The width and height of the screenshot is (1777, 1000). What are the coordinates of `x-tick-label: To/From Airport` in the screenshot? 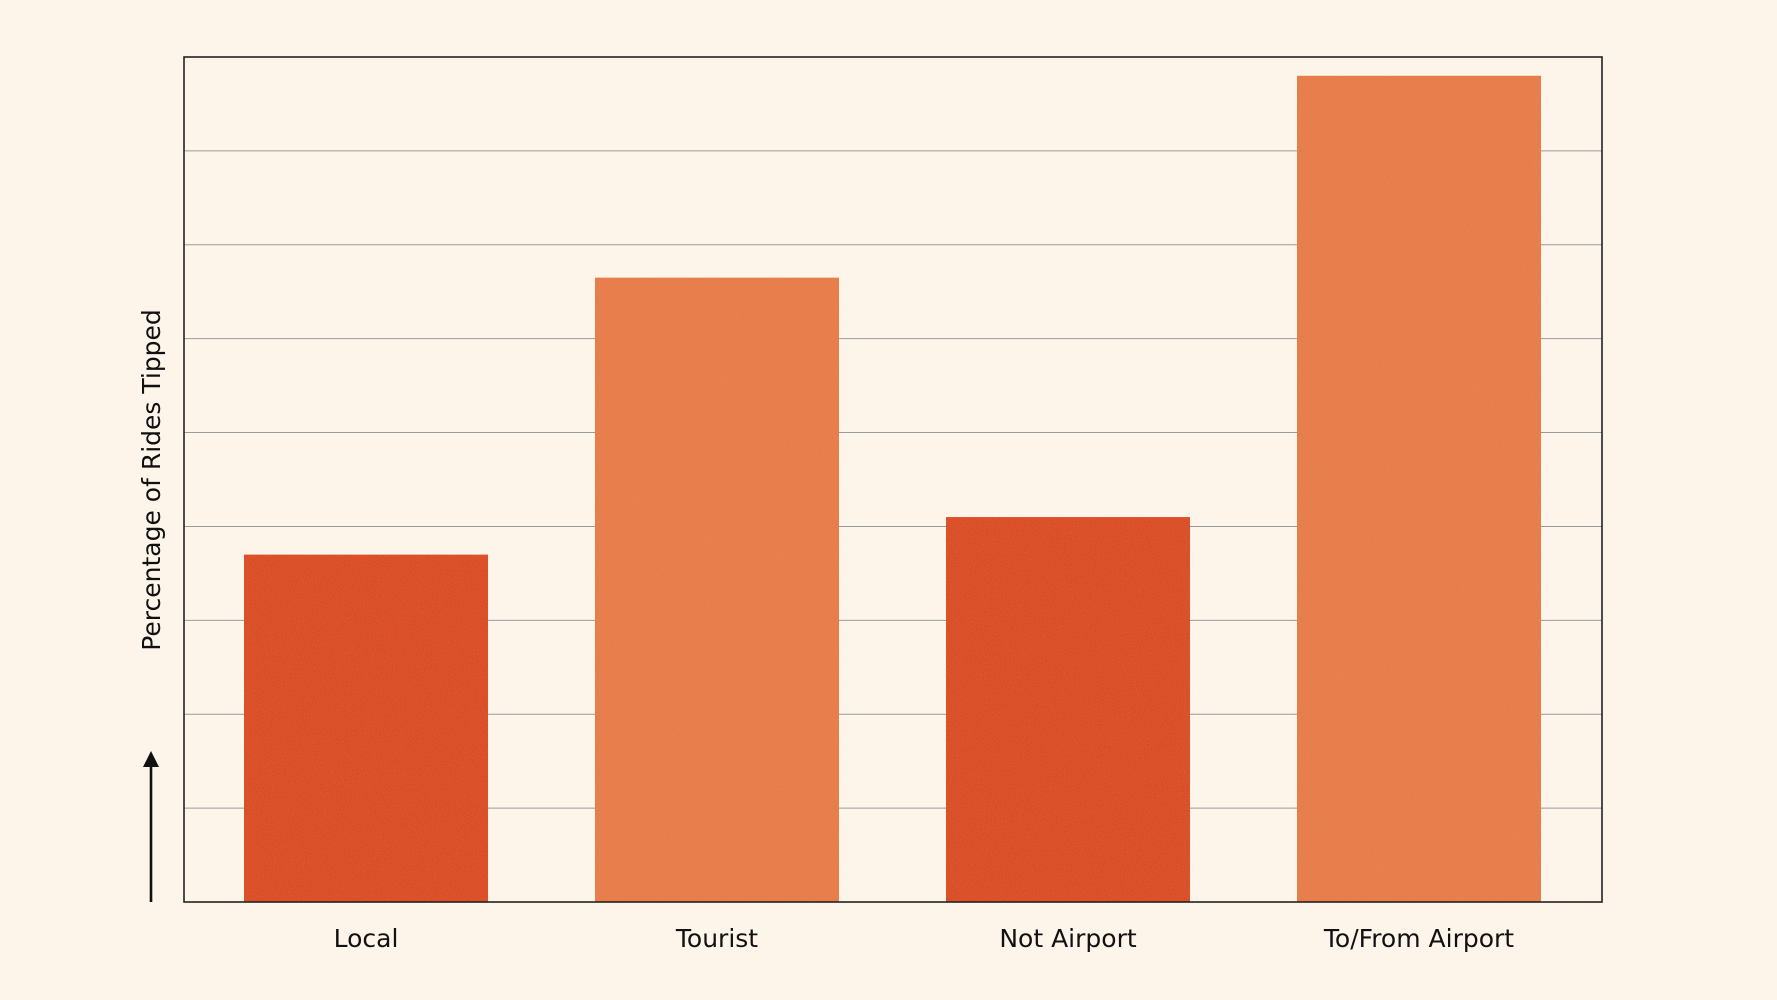 It's located at (1418, 938).